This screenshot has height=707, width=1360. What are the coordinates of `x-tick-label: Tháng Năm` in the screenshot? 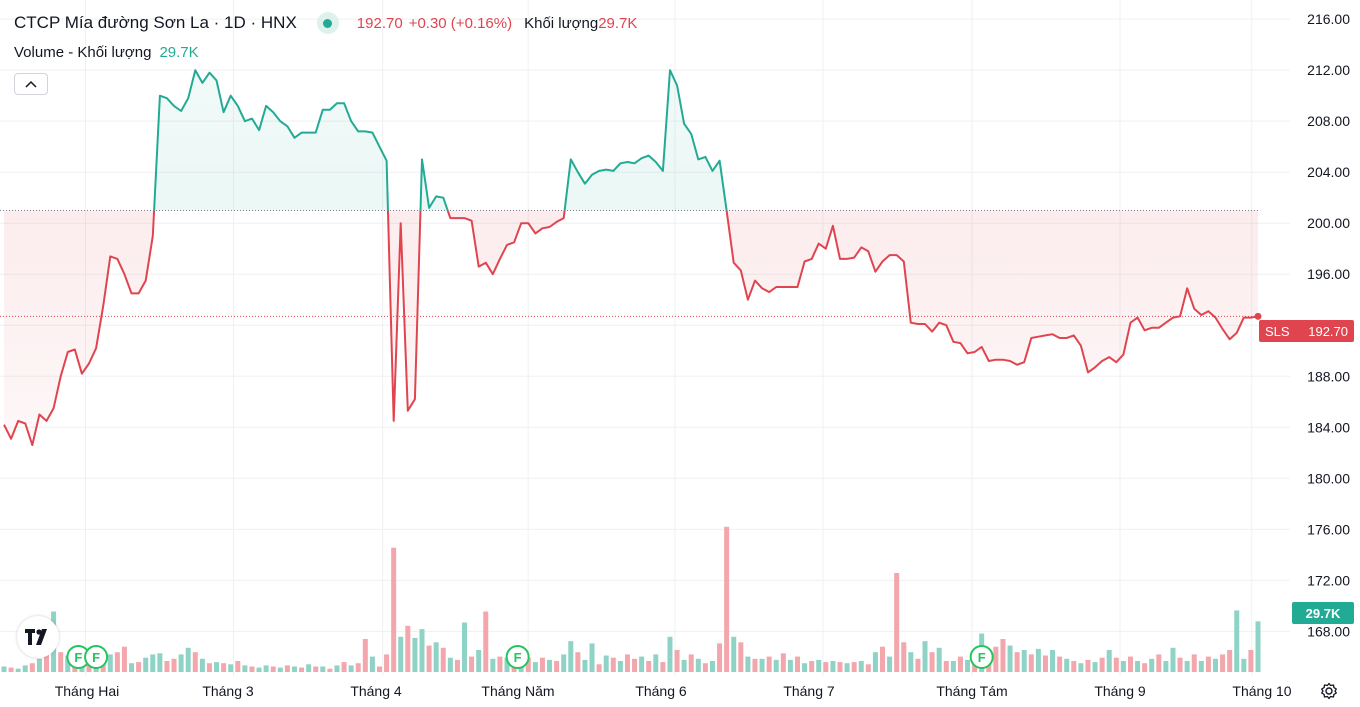 It's located at (517, 691).